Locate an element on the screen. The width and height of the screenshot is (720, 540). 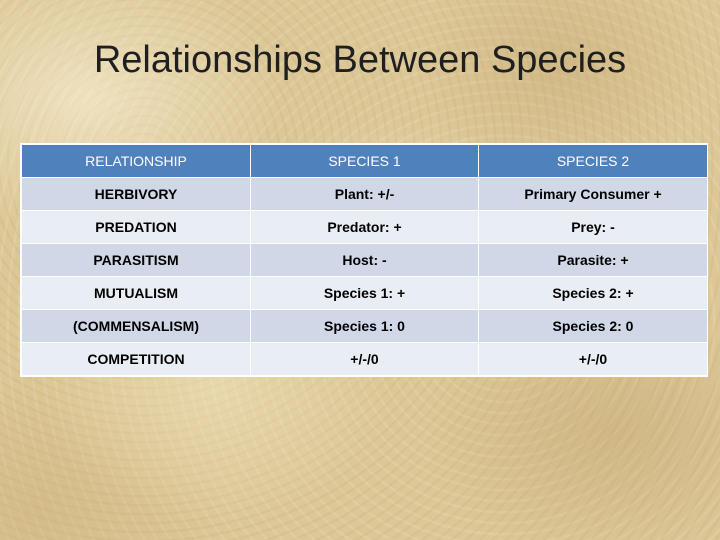
header-species-1: SPECIES 1 is located at coordinates (364, 161).